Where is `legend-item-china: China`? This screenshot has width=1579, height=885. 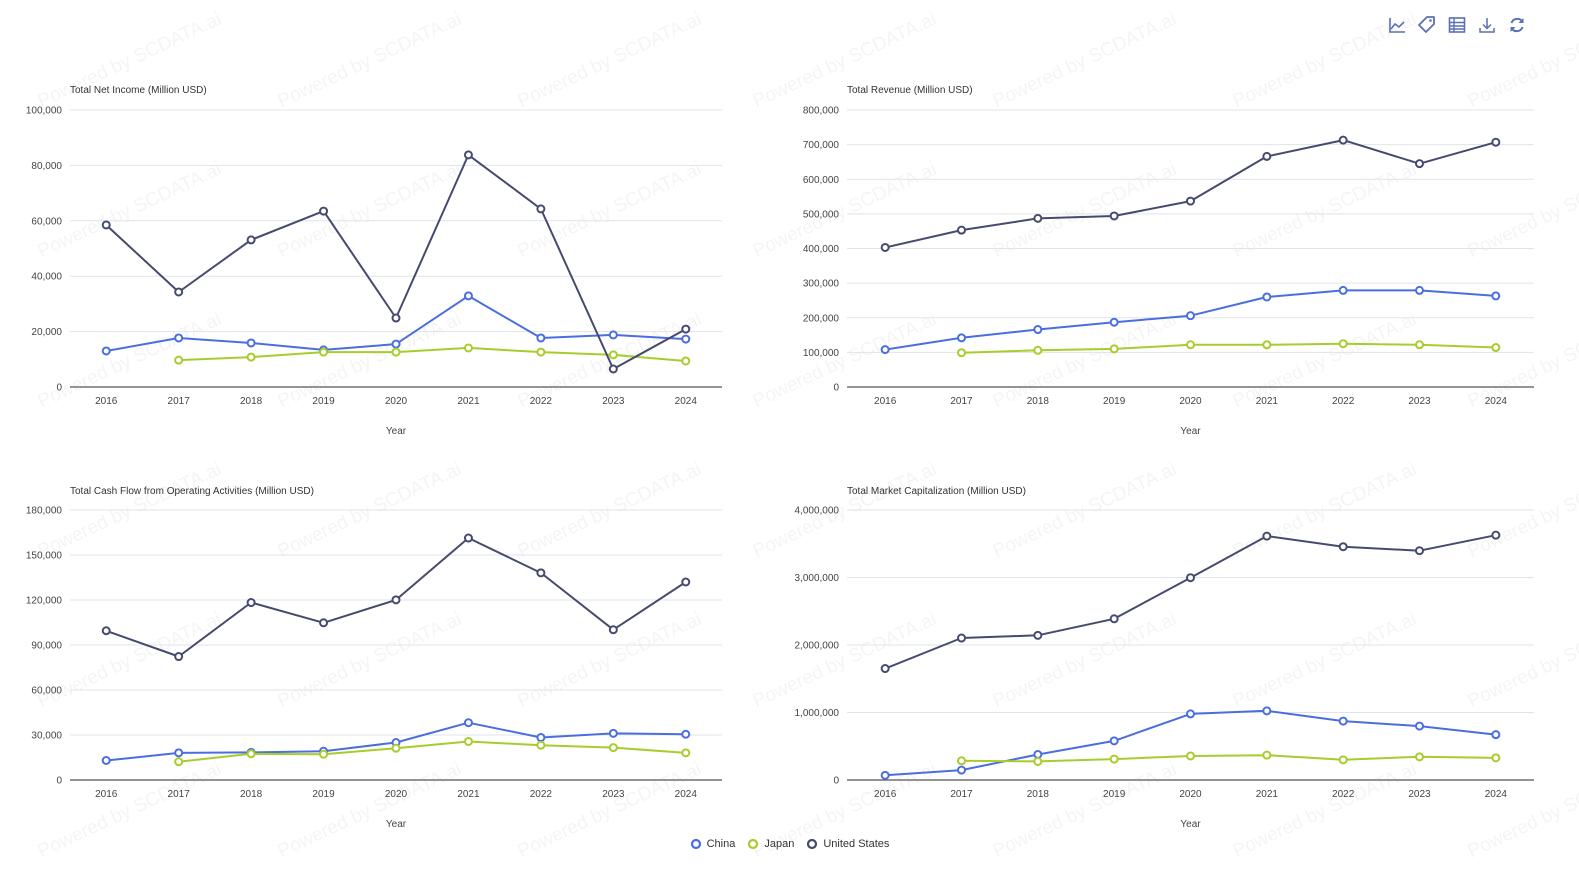
legend-item-china: China is located at coordinates (713, 844).